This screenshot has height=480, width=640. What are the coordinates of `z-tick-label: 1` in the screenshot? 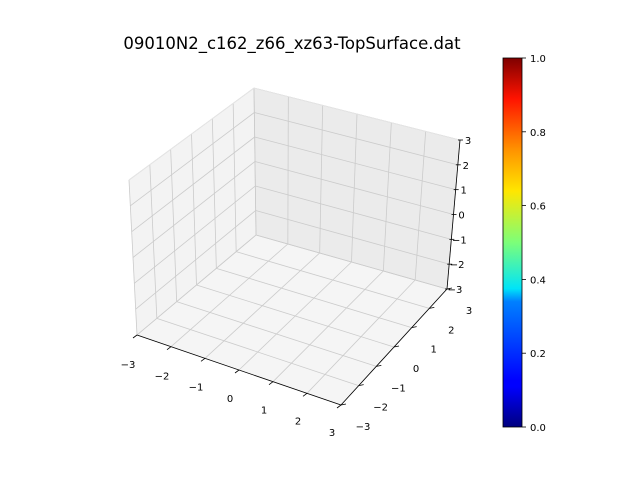 It's located at (463, 191).